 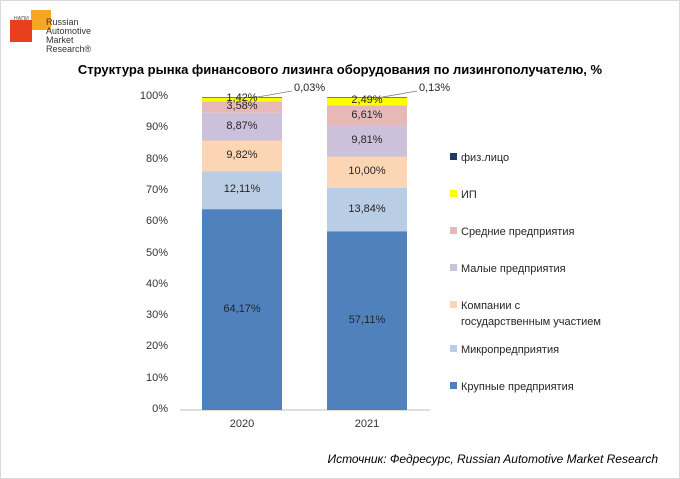 What do you see at coordinates (242, 424) in the screenshot?
I see `x-tick-label: 2020` at bounding box center [242, 424].